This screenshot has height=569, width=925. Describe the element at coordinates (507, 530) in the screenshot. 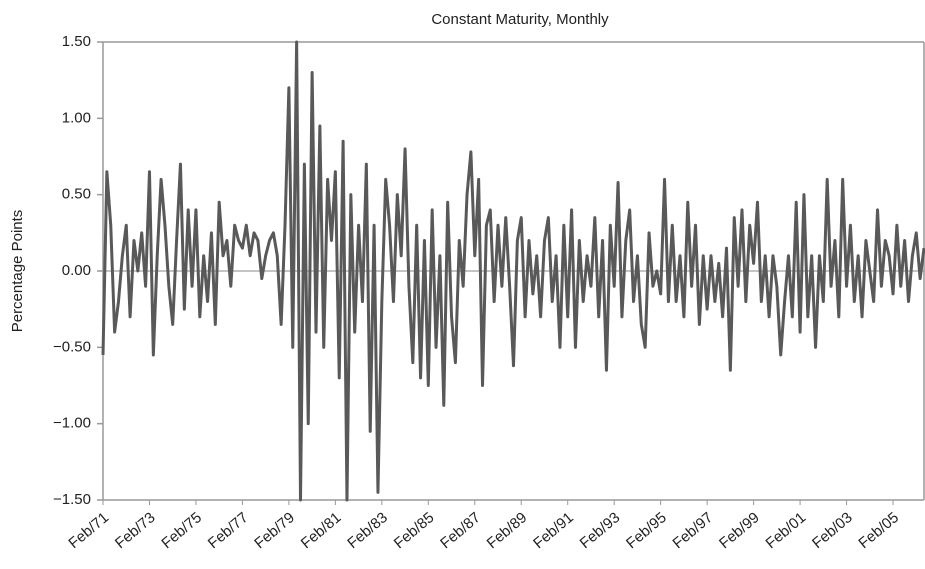

I see `x-tick-label: Feb/89` at that location.